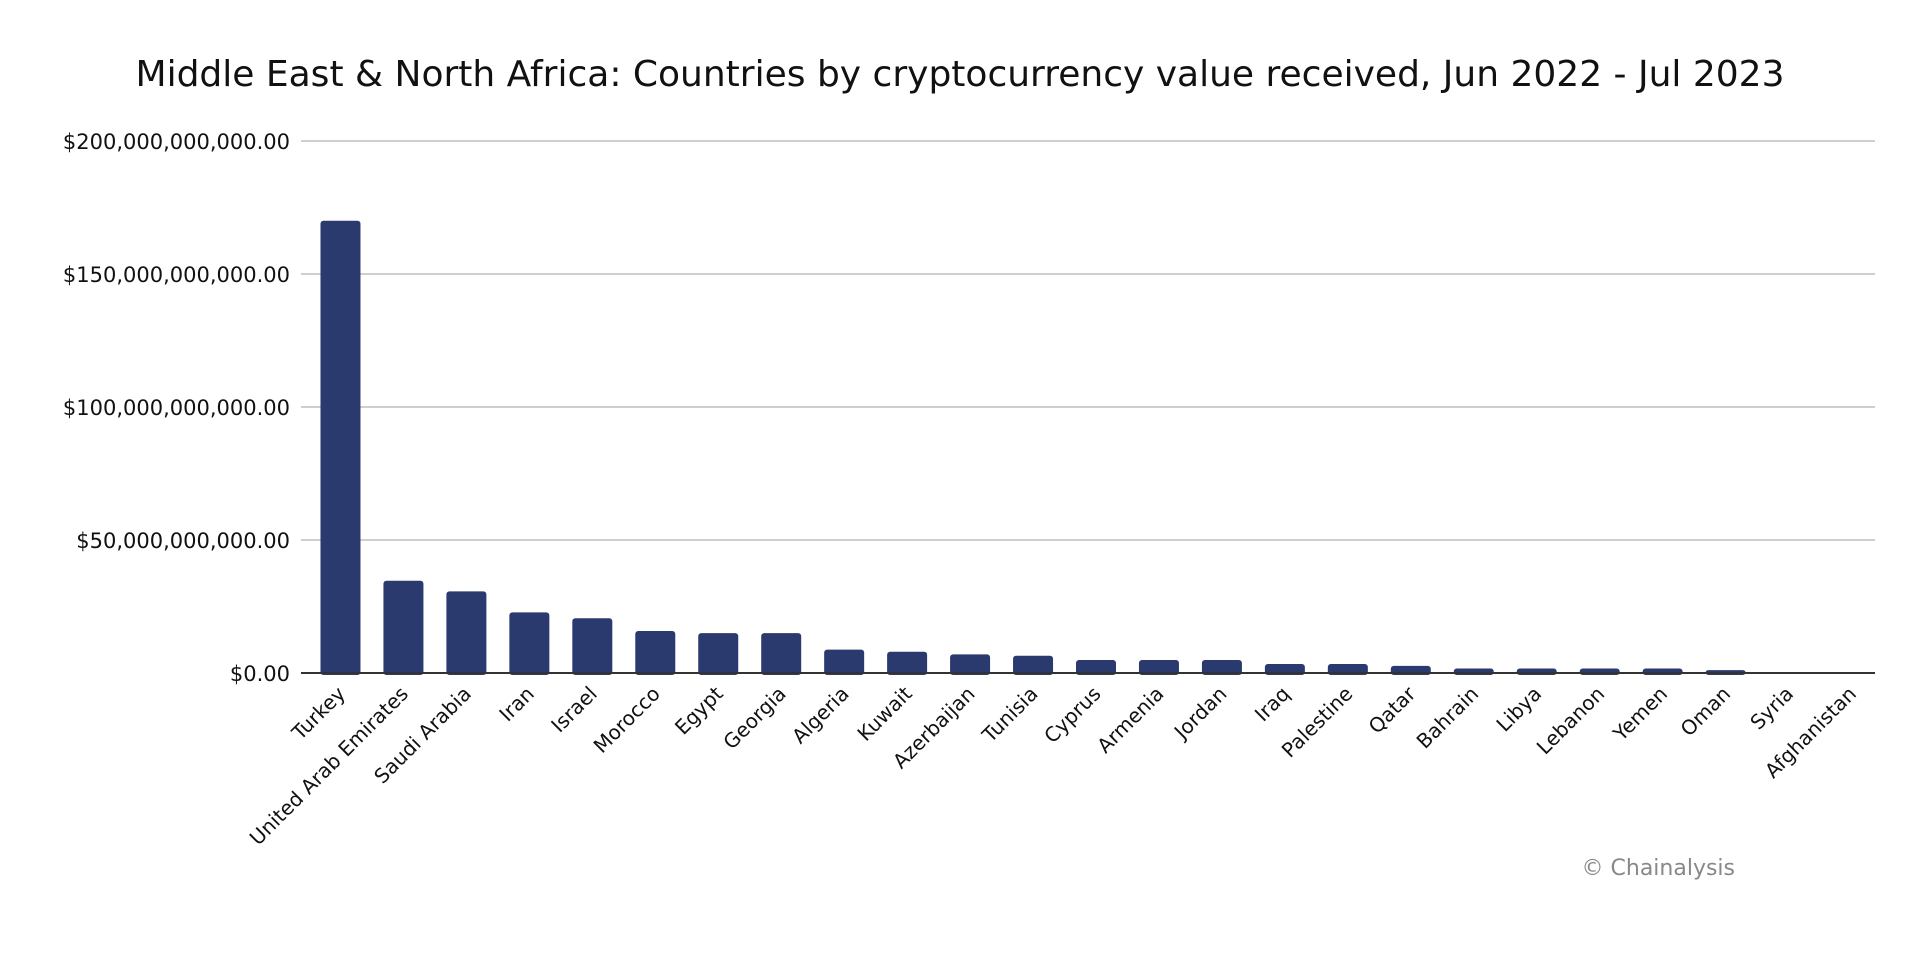  I want to click on bar-lebanon, so click(1599, 671).